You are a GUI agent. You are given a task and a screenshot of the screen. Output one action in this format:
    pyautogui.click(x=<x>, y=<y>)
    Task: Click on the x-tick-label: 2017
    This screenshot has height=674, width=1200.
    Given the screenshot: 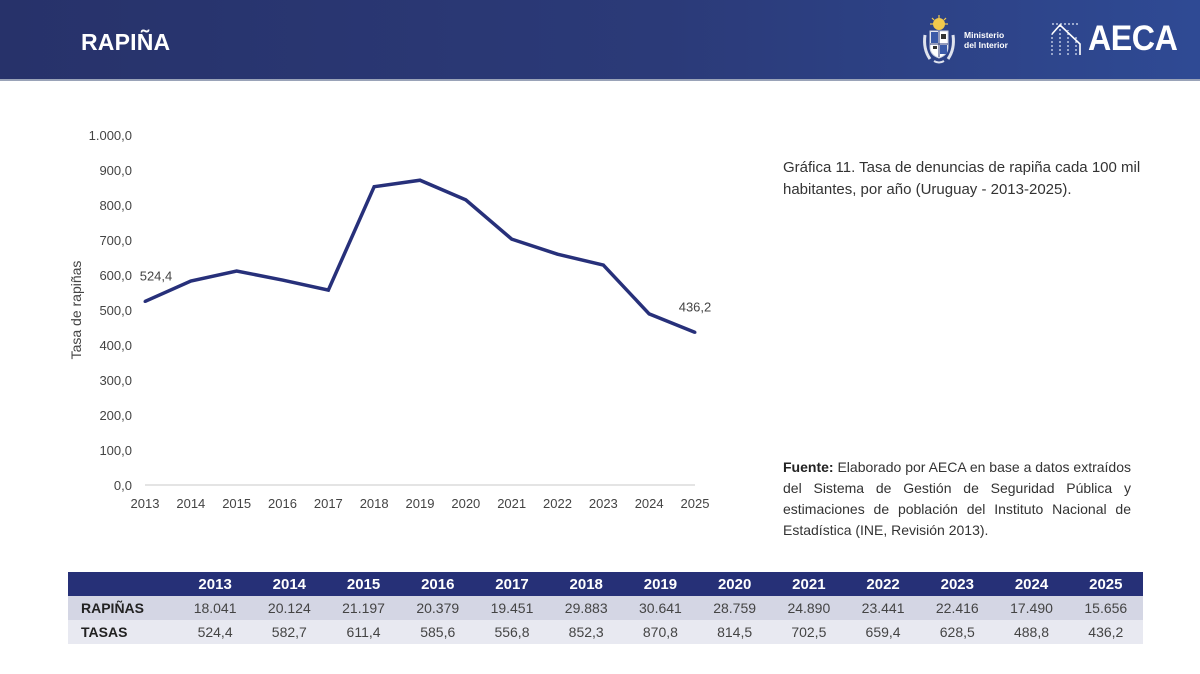 What is the action you would take?
    pyautogui.click(x=328, y=503)
    